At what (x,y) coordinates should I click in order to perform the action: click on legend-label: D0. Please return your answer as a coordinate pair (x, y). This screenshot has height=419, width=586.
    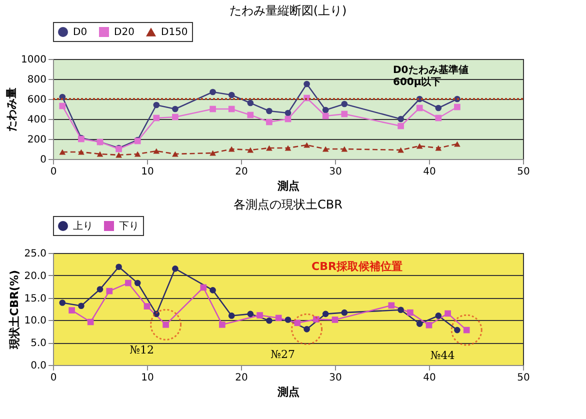
    Looking at the image, I should click on (80, 32).